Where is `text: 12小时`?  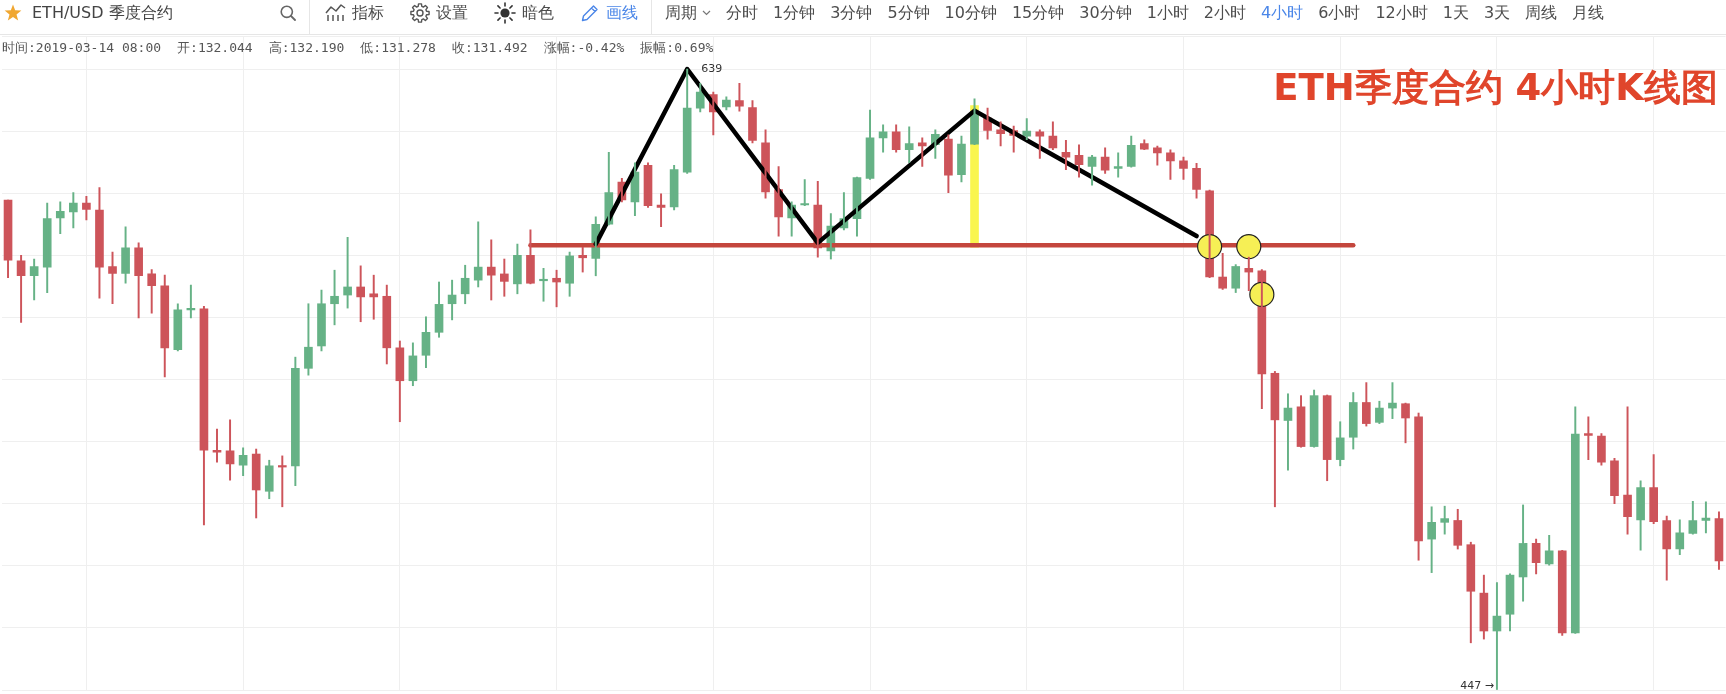
text: 12小时 is located at coordinates (1401, 13).